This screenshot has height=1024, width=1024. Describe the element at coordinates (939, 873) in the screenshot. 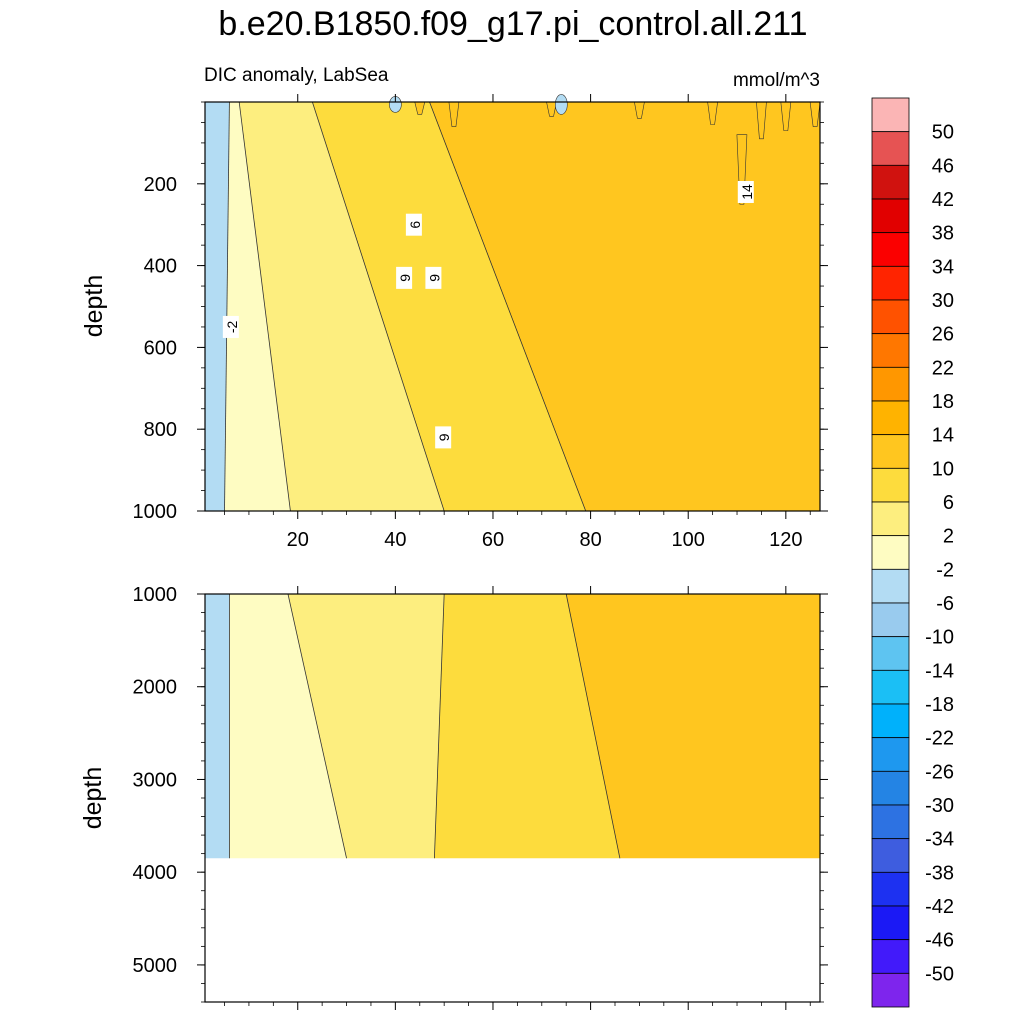

I see `colorbar-label: -38` at that location.